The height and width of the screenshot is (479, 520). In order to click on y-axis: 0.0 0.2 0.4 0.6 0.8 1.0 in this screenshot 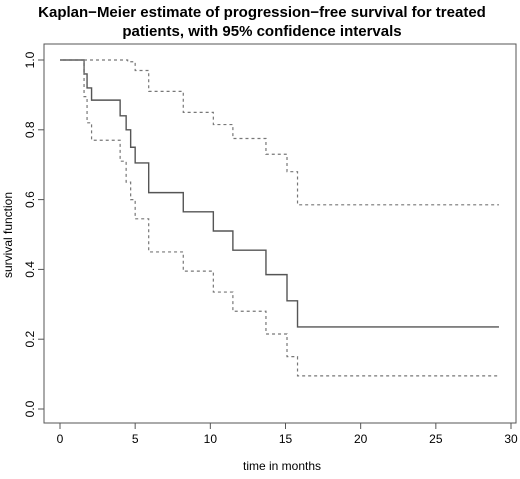, I will do `click(33, 234)`.